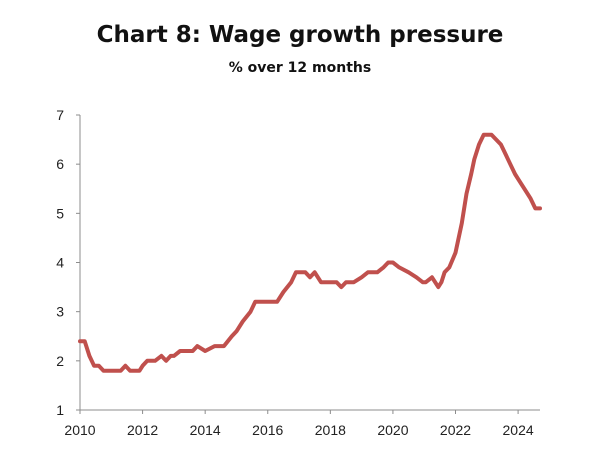 The width and height of the screenshot is (600, 450). I want to click on y-tick-label: 6, so click(60, 164).